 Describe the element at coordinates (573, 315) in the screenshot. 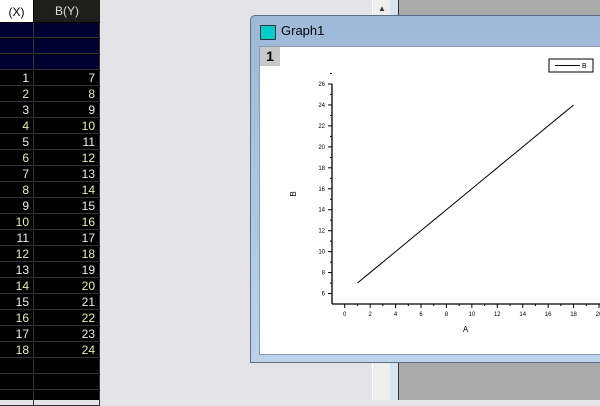

I see `x-tick-label: 18` at that location.